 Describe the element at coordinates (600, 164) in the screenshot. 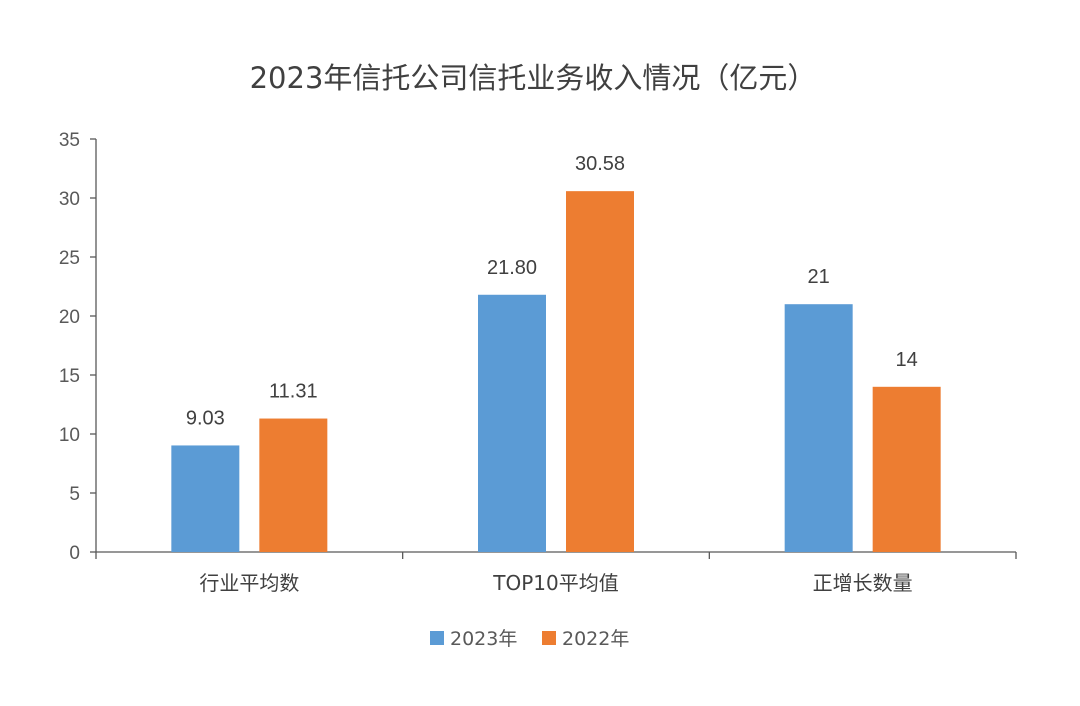

I see `data-label: 30.58` at that location.